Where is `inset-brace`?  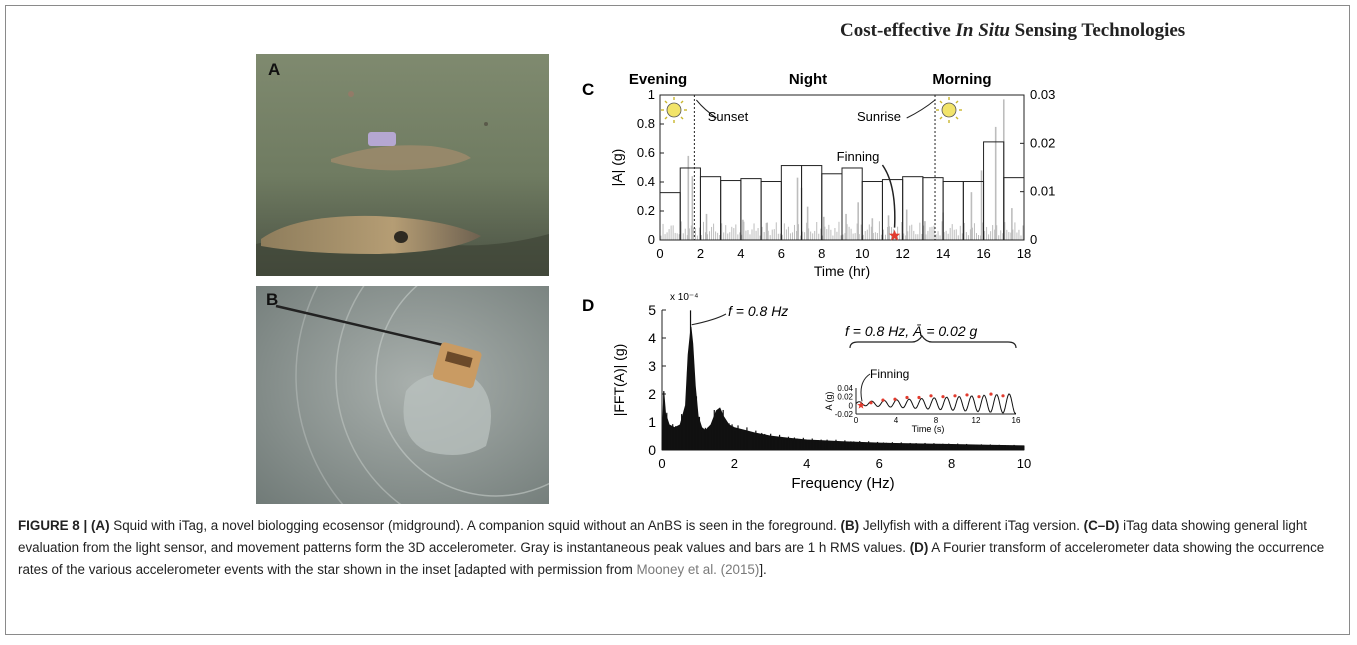
inset-brace is located at coordinates (933, 341).